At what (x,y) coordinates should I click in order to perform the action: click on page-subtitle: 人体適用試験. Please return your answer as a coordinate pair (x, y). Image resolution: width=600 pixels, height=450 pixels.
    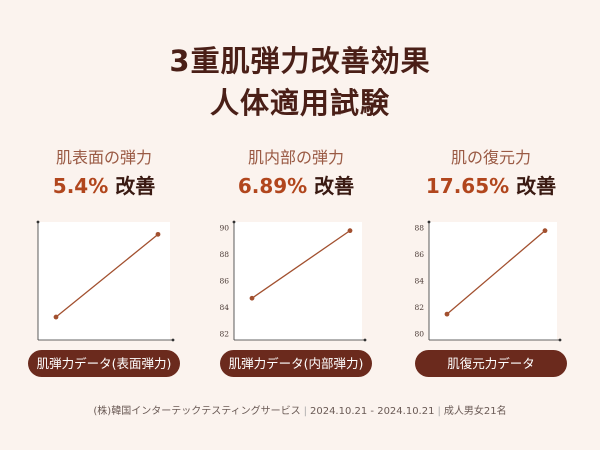
    Looking at the image, I should click on (299, 103).